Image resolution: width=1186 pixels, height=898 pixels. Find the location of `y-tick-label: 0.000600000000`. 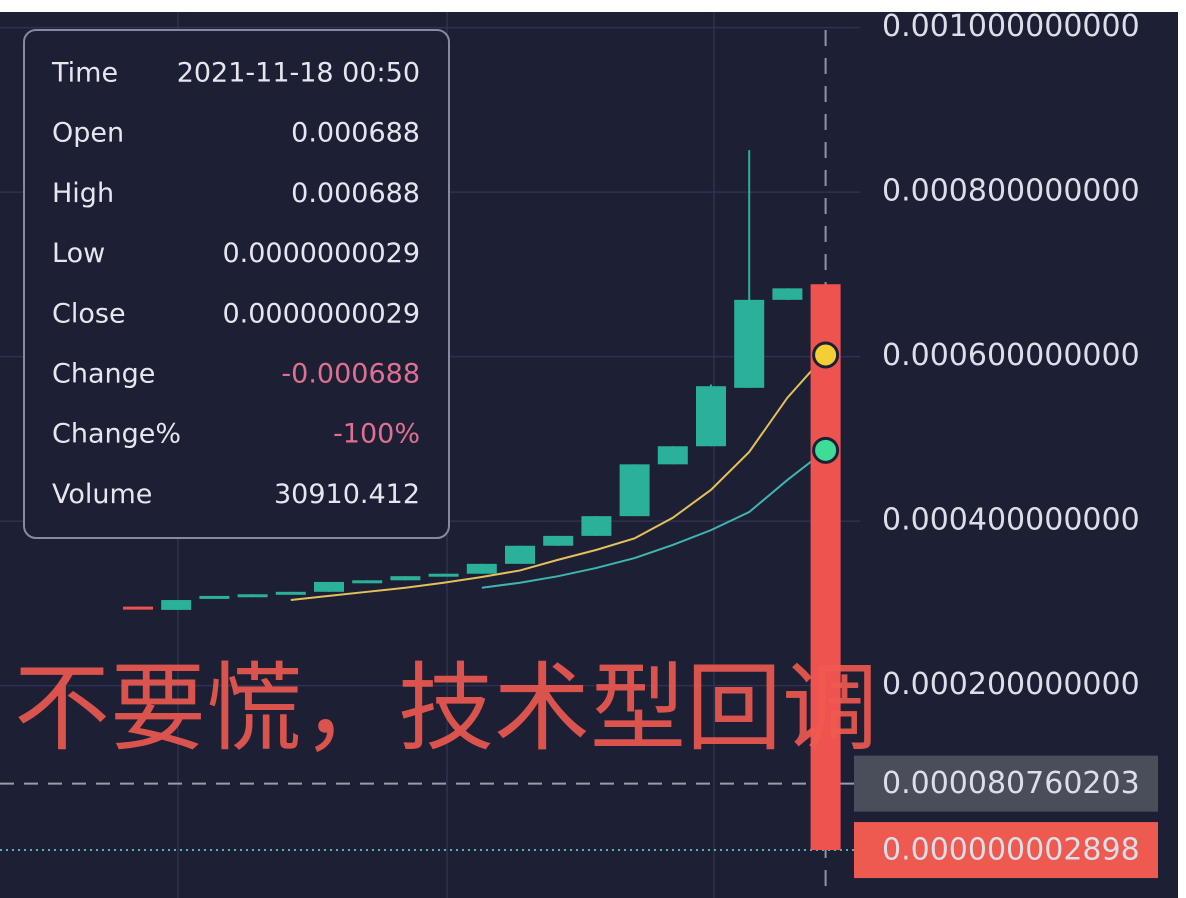

y-tick-label: 0.000600000000 is located at coordinates (1011, 355).